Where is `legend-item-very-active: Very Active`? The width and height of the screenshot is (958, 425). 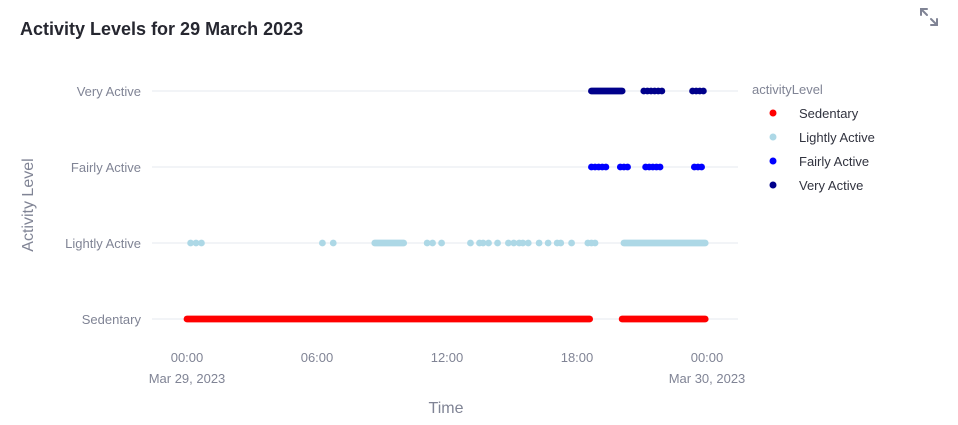 legend-item-very-active: Very Active is located at coordinates (816, 185).